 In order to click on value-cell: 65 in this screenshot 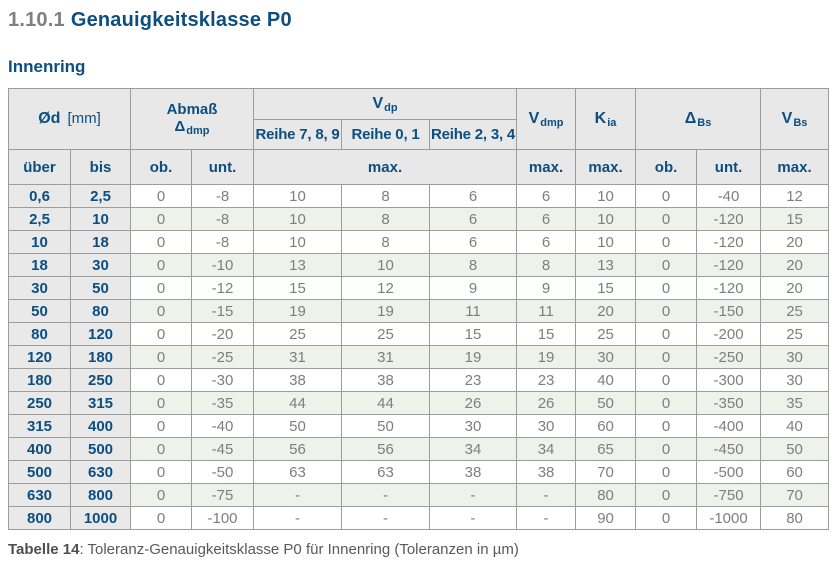, I will do `click(606, 449)`.